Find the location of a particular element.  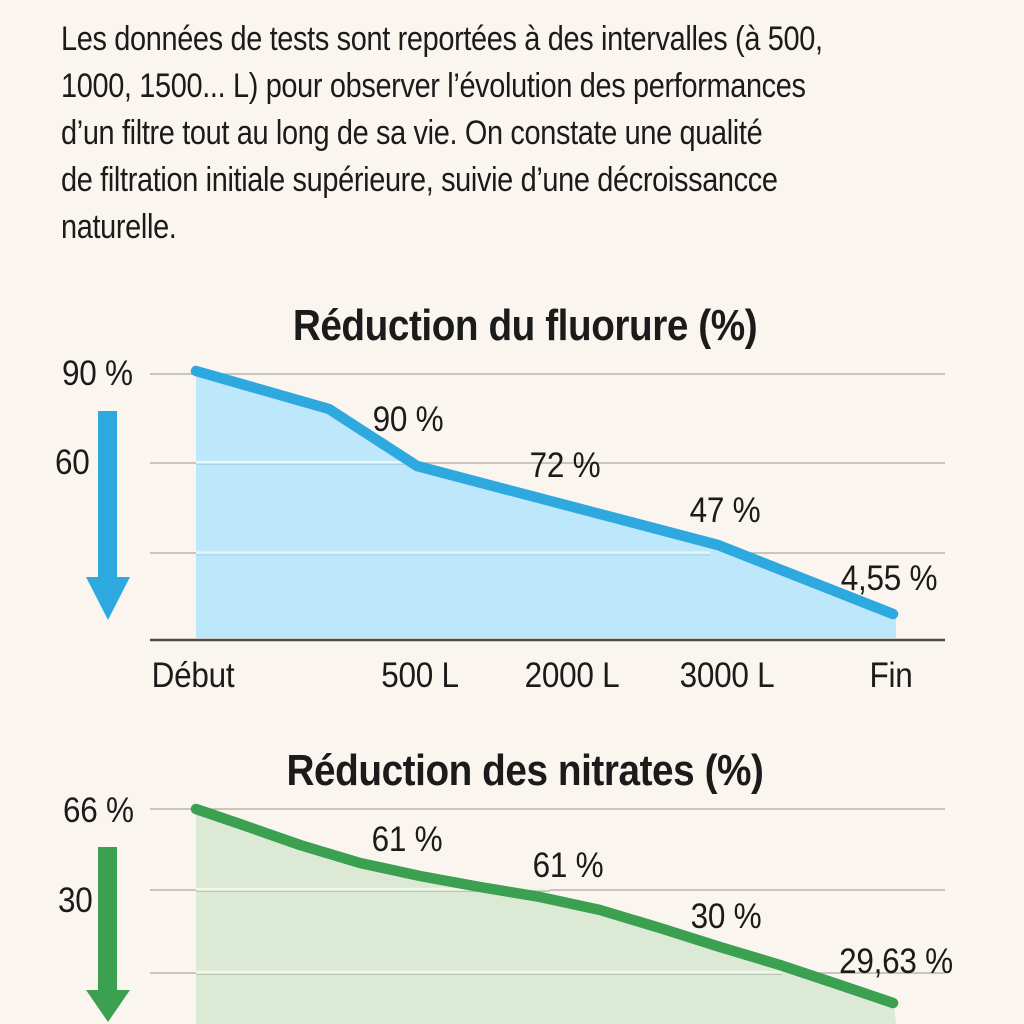

chart1-value-label-3: 47 % is located at coordinates (725, 510).